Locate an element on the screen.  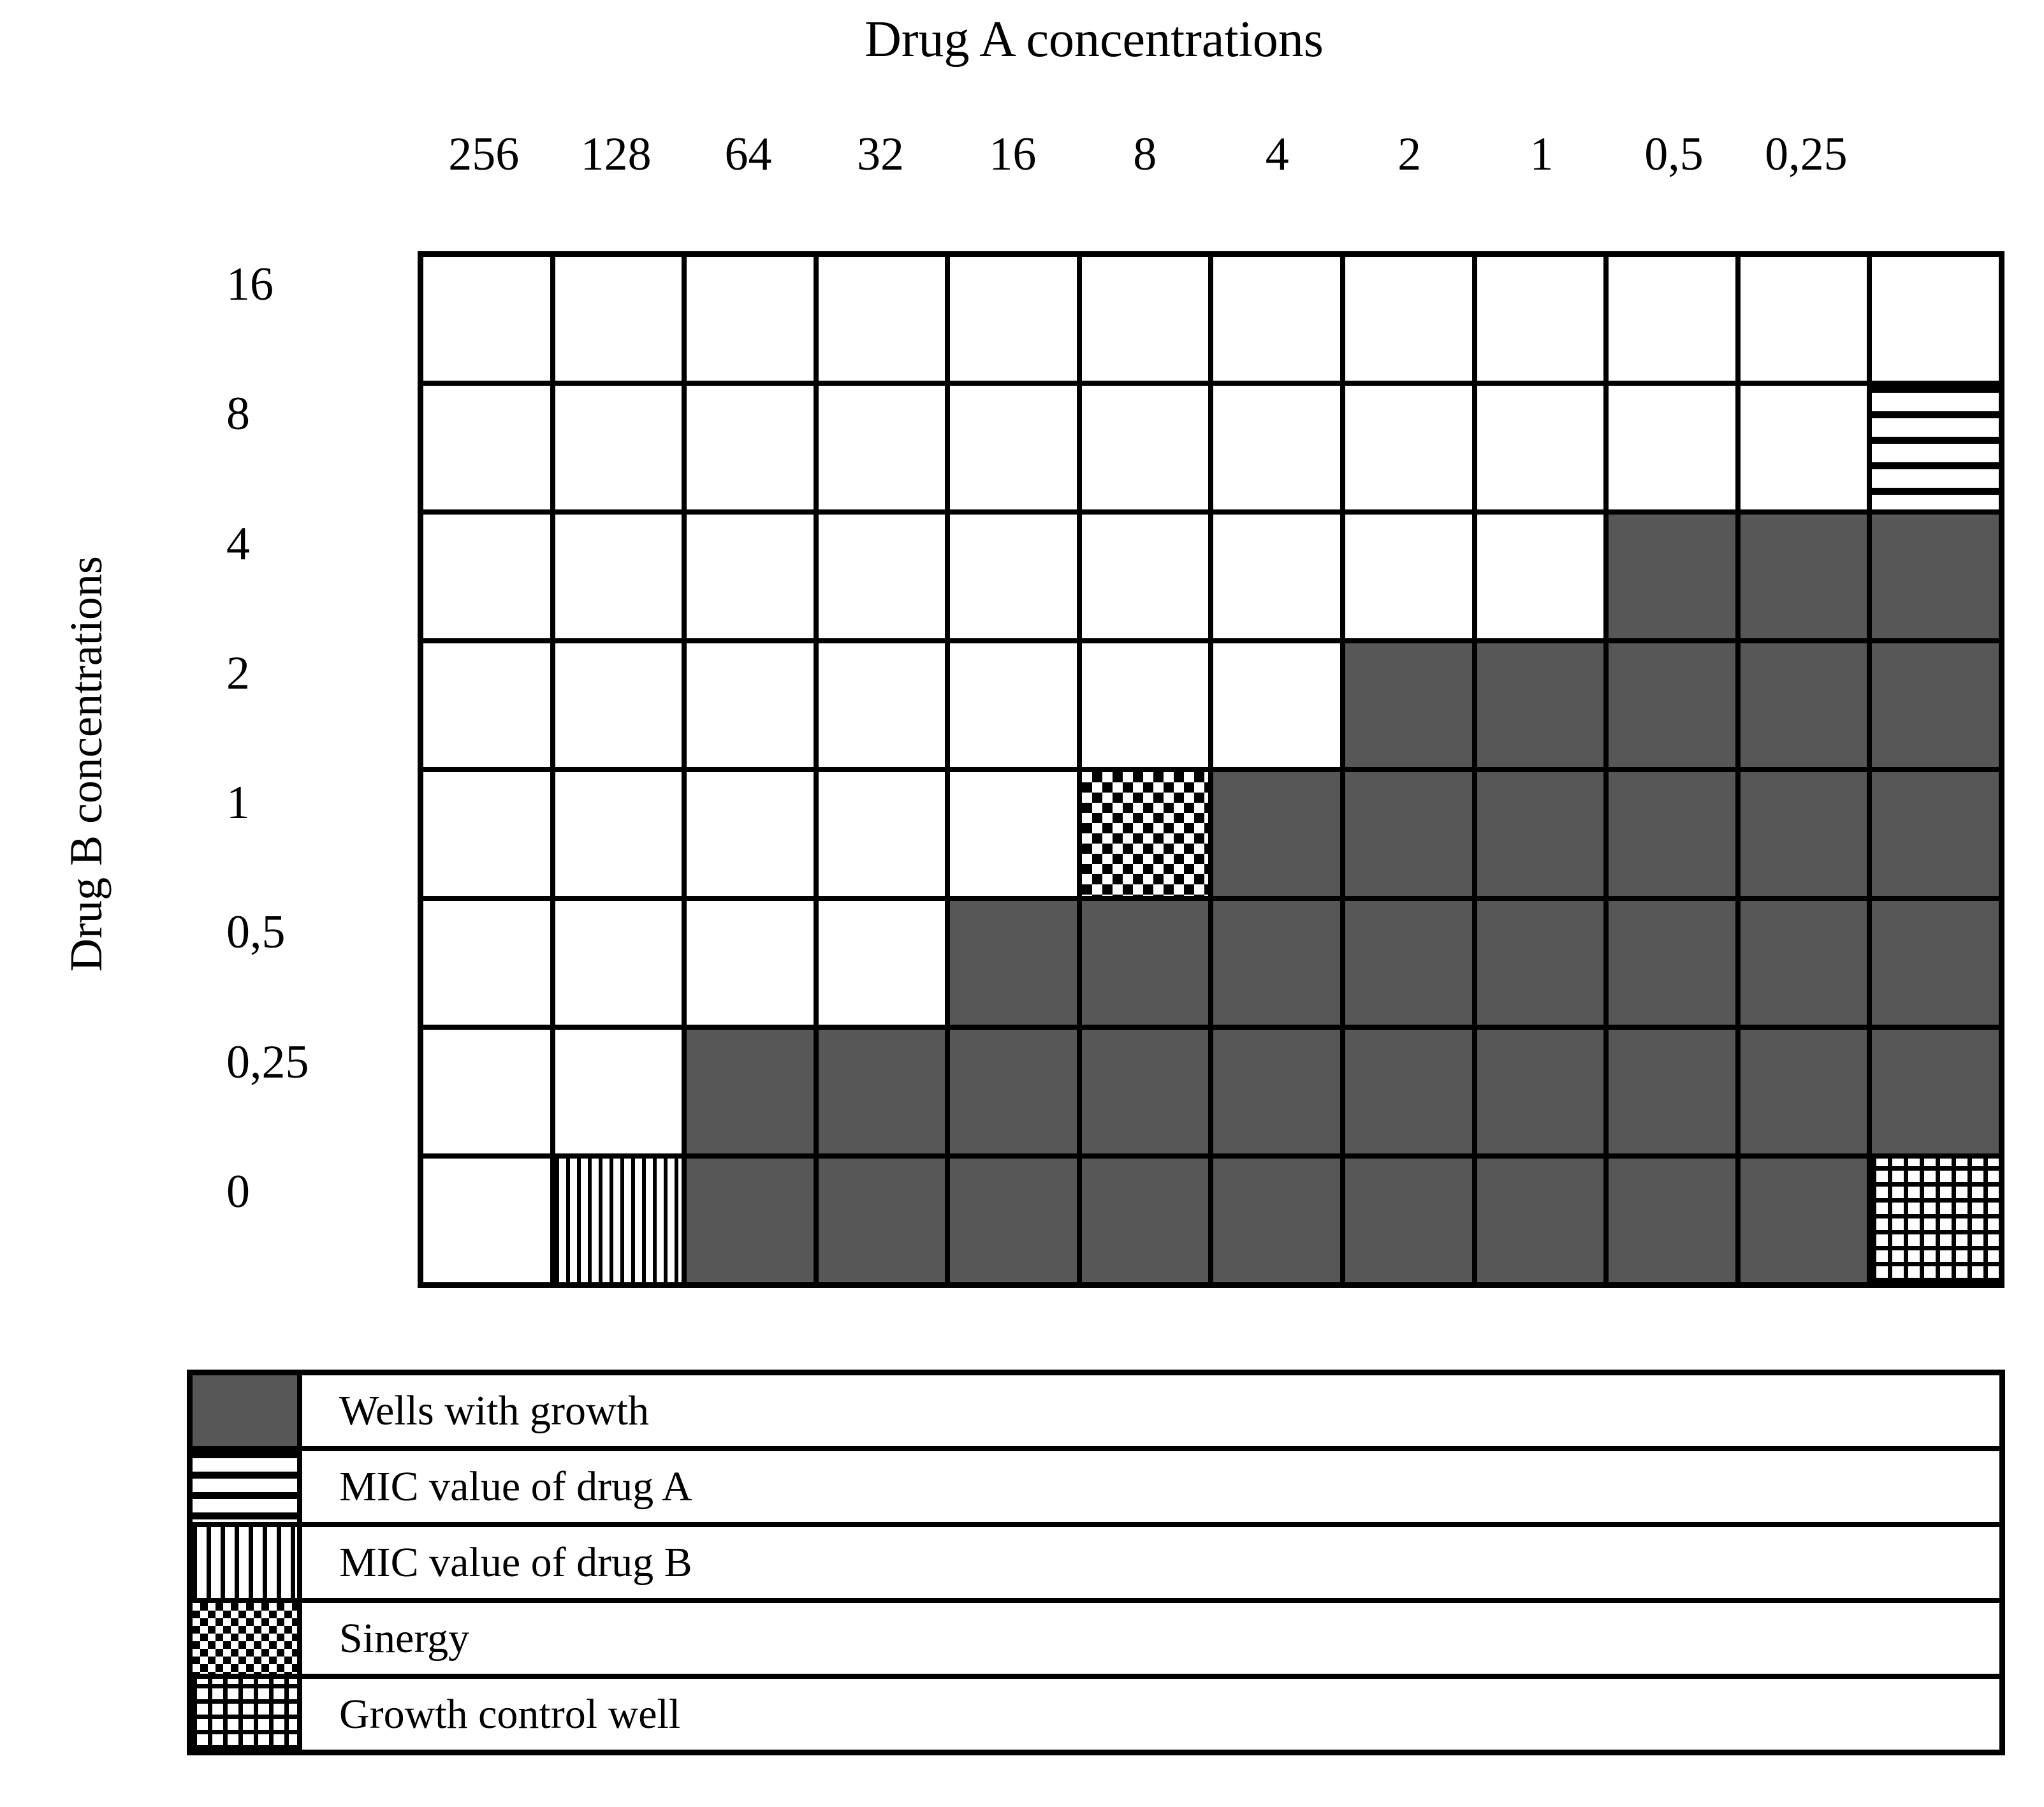
y-tick-label: 0 is located at coordinates (238, 1191).